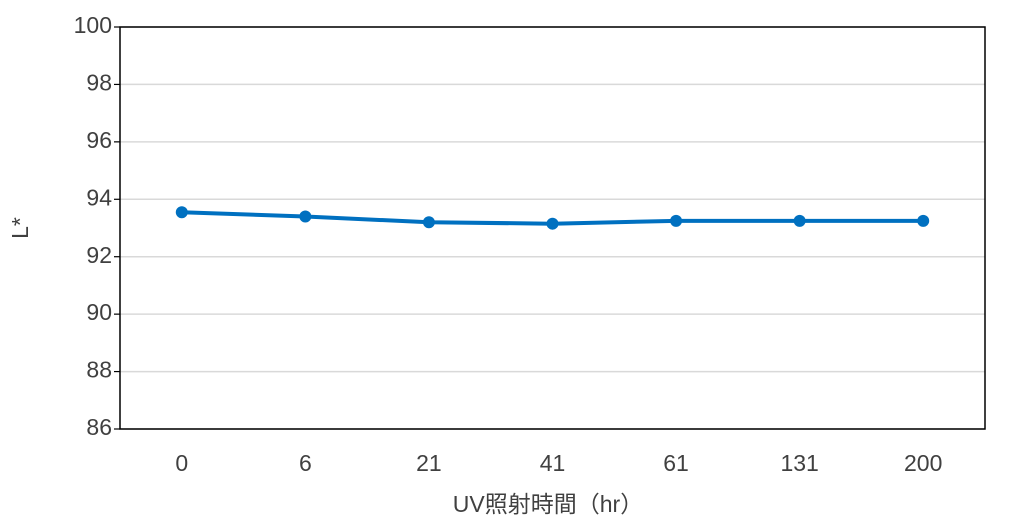 This screenshot has width=1016, height=530. Describe the element at coordinates (676, 463) in the screenshot. I see `x-tick-label: 61` at that location.